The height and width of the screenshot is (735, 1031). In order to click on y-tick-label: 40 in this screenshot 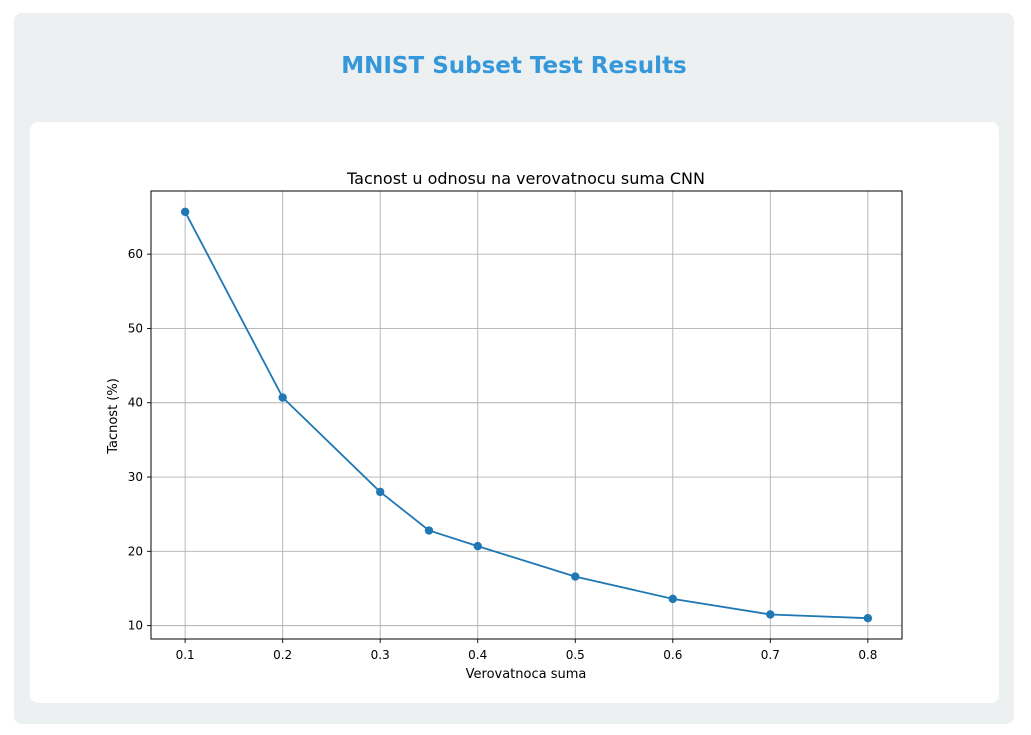, I will do `click(135, 403)`.